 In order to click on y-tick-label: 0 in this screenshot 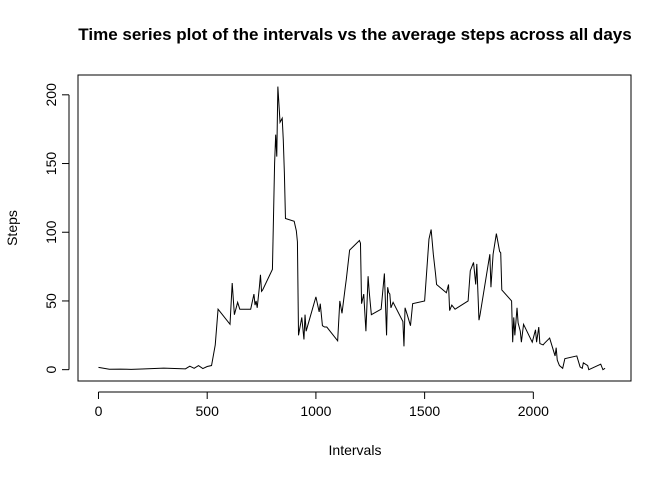, I will do `click(51, 370)`.